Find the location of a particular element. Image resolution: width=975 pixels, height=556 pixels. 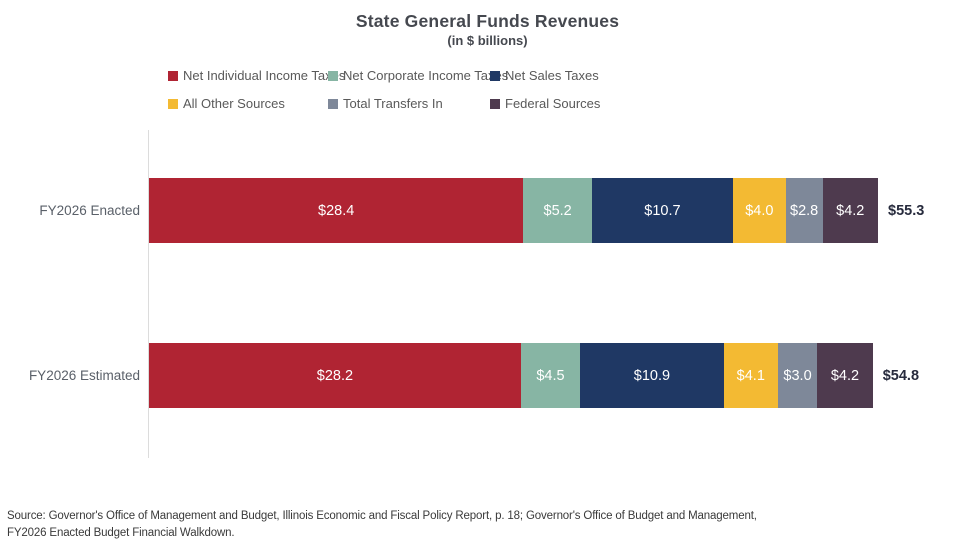

legend-item: Net Individual Income Taxes is located at coordinates (256, 75).